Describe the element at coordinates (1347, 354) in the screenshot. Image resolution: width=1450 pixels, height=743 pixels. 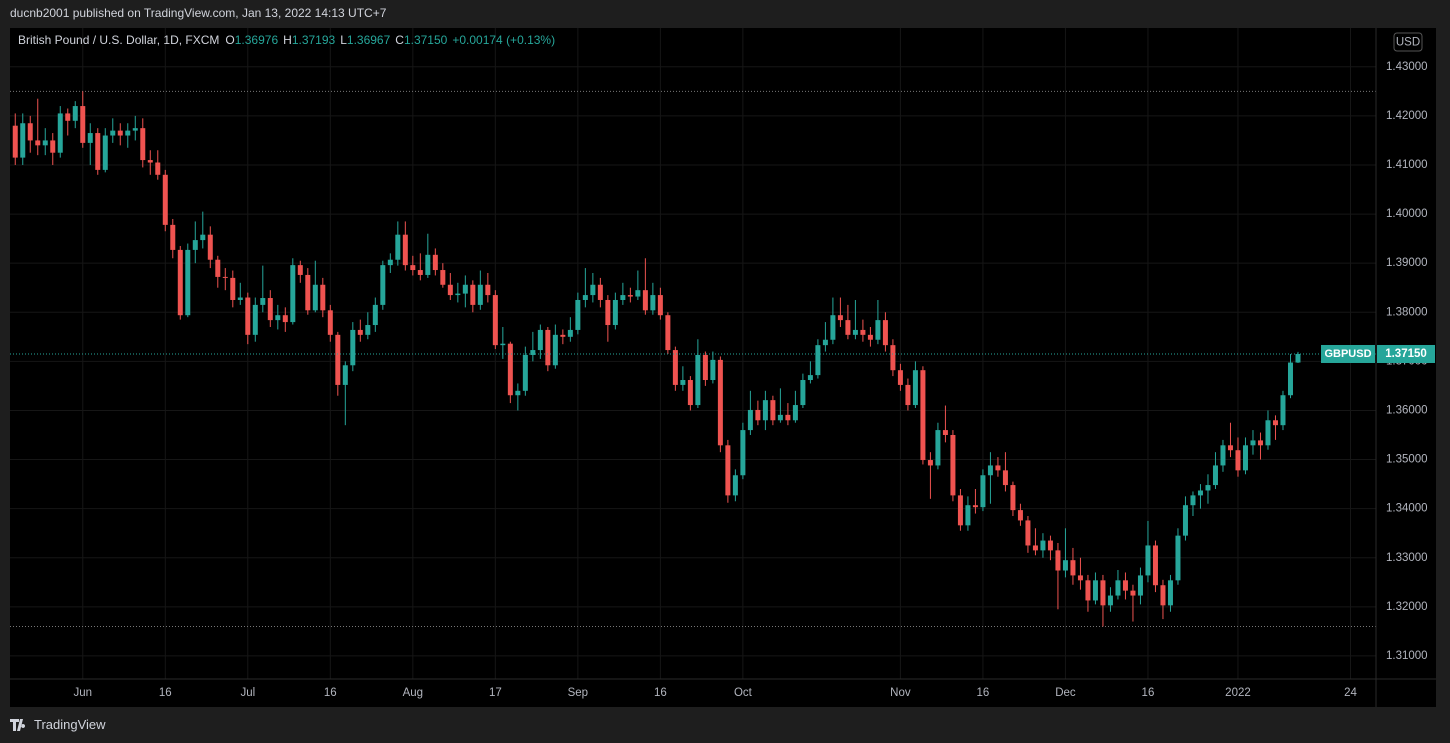
I see `symbol-tag-label: GBPUSD` at that location.